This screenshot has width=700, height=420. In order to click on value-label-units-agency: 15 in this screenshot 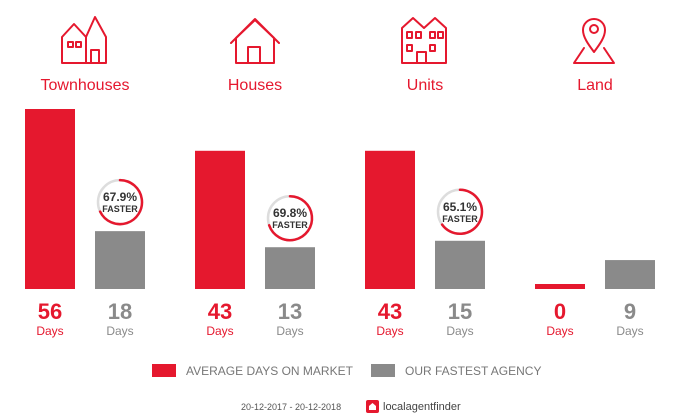, I will do `click(460, 311)`.